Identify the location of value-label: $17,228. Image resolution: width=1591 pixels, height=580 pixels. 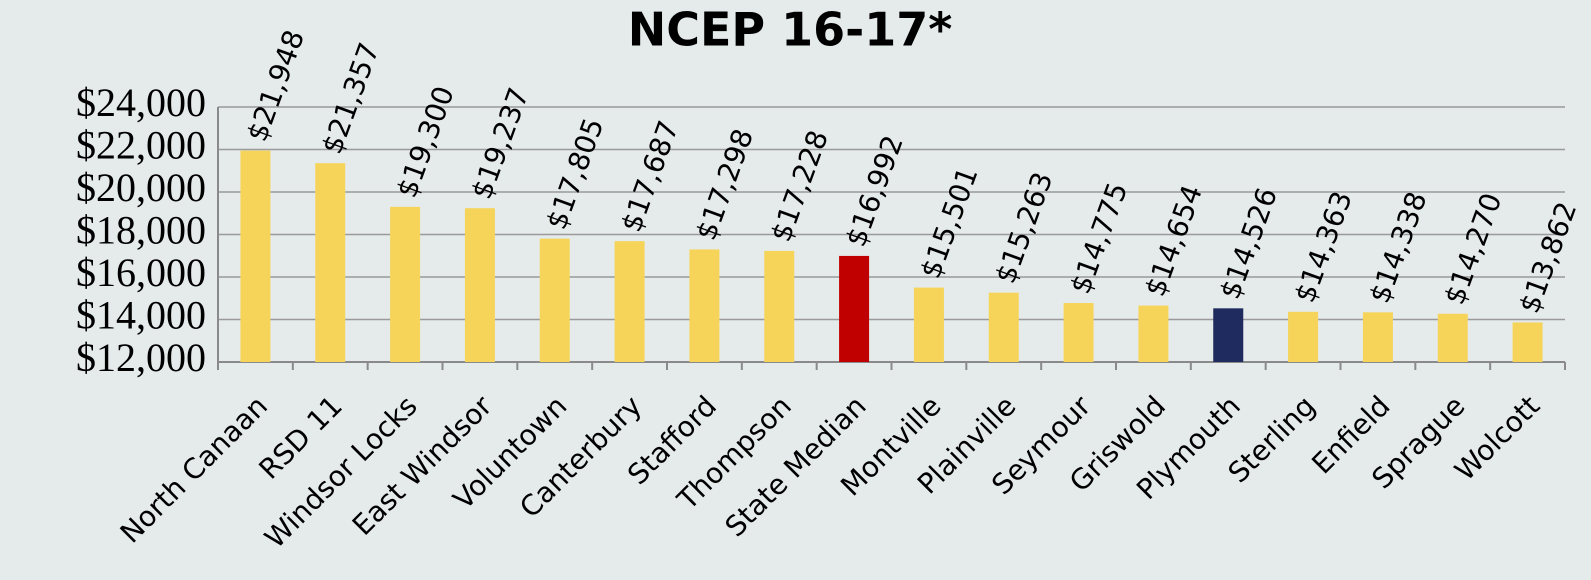
(799, 186).